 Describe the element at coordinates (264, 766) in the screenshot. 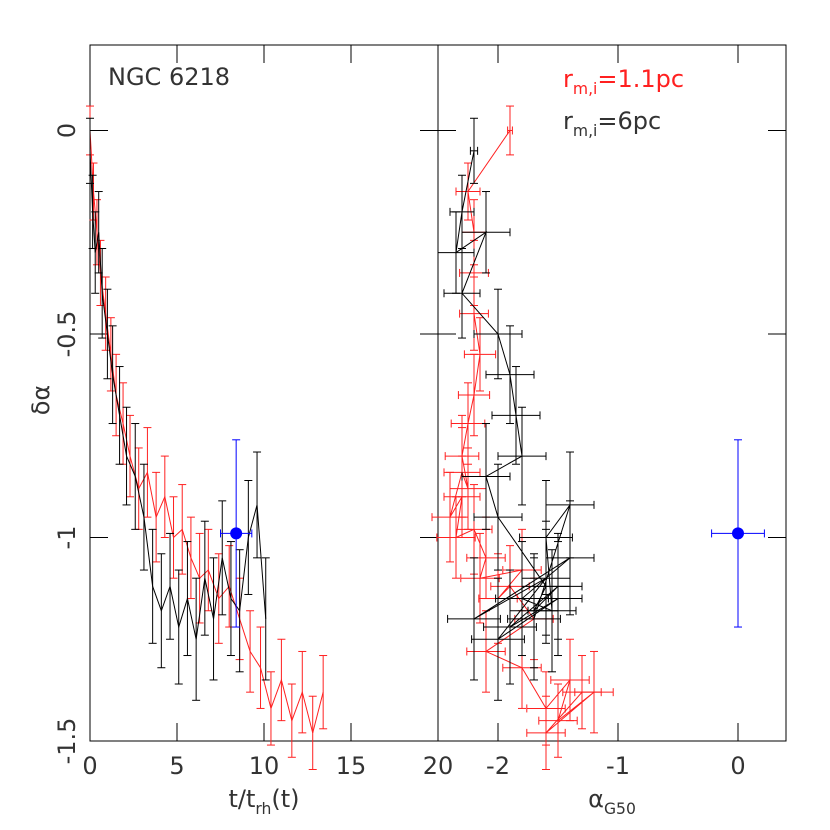

I see `x-tick-label: 10` at that location.